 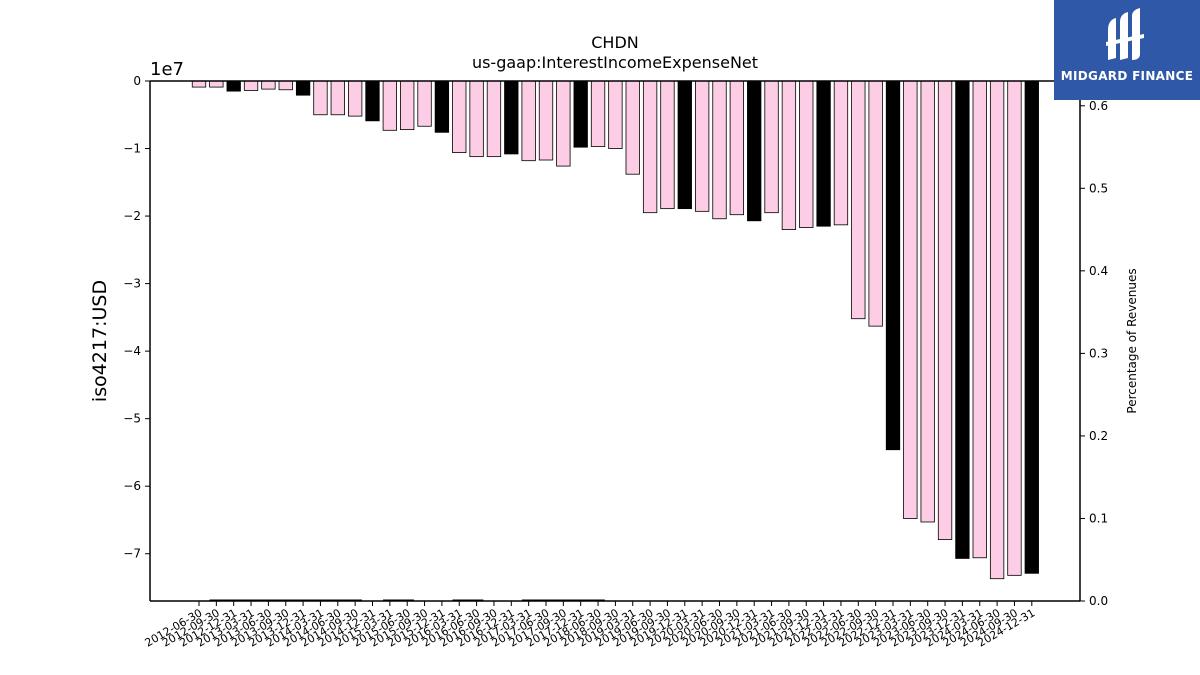 I want to click on chart-title: CHDN, so click(x=615, y=42).